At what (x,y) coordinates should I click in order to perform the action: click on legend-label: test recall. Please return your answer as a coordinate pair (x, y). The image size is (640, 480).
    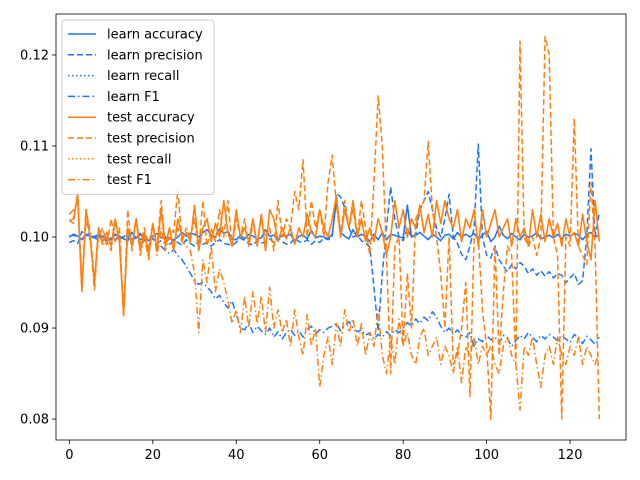
    Looking at the image, I should click on (139, 159).